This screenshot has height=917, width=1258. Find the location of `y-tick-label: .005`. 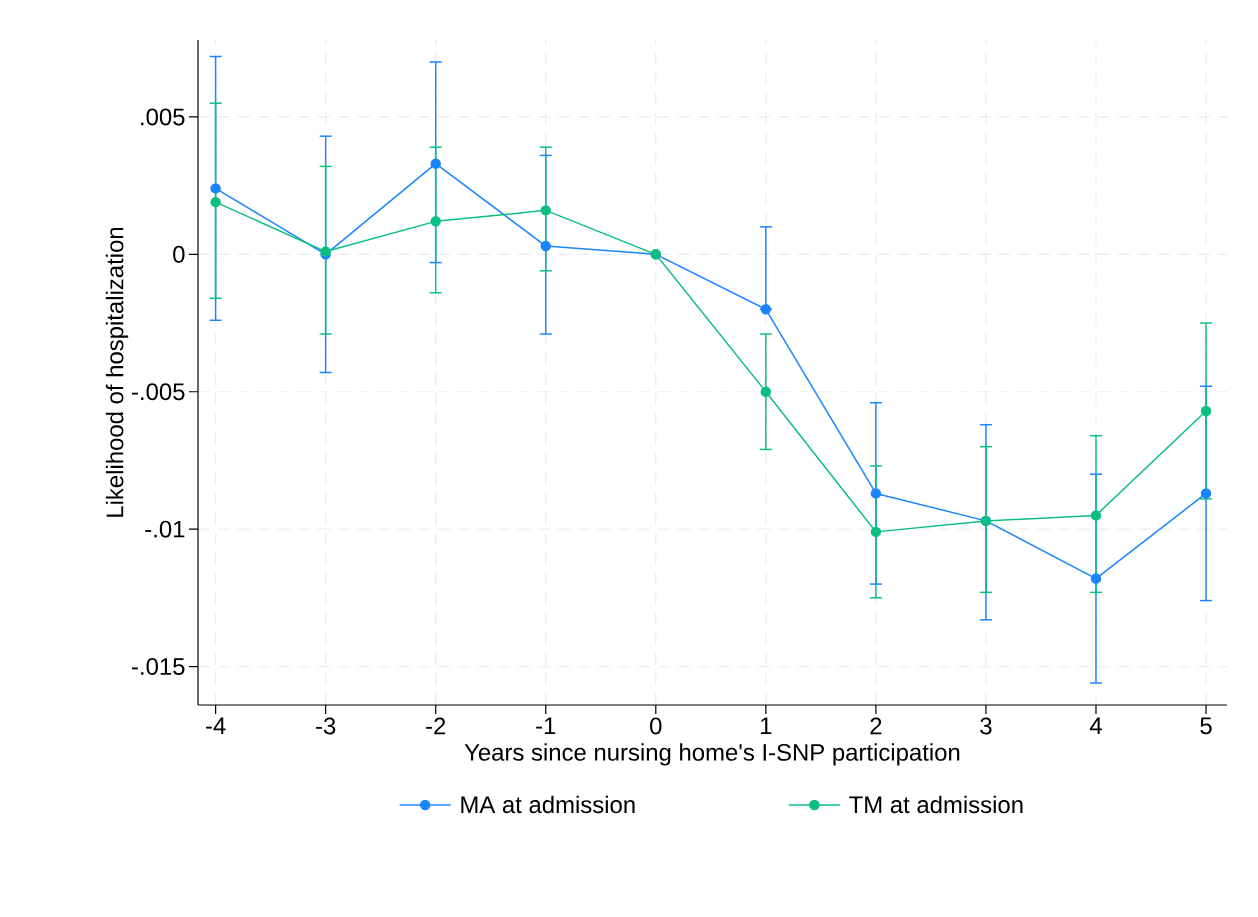

y-tick-label: .005 is located at coordinates (163, 117).